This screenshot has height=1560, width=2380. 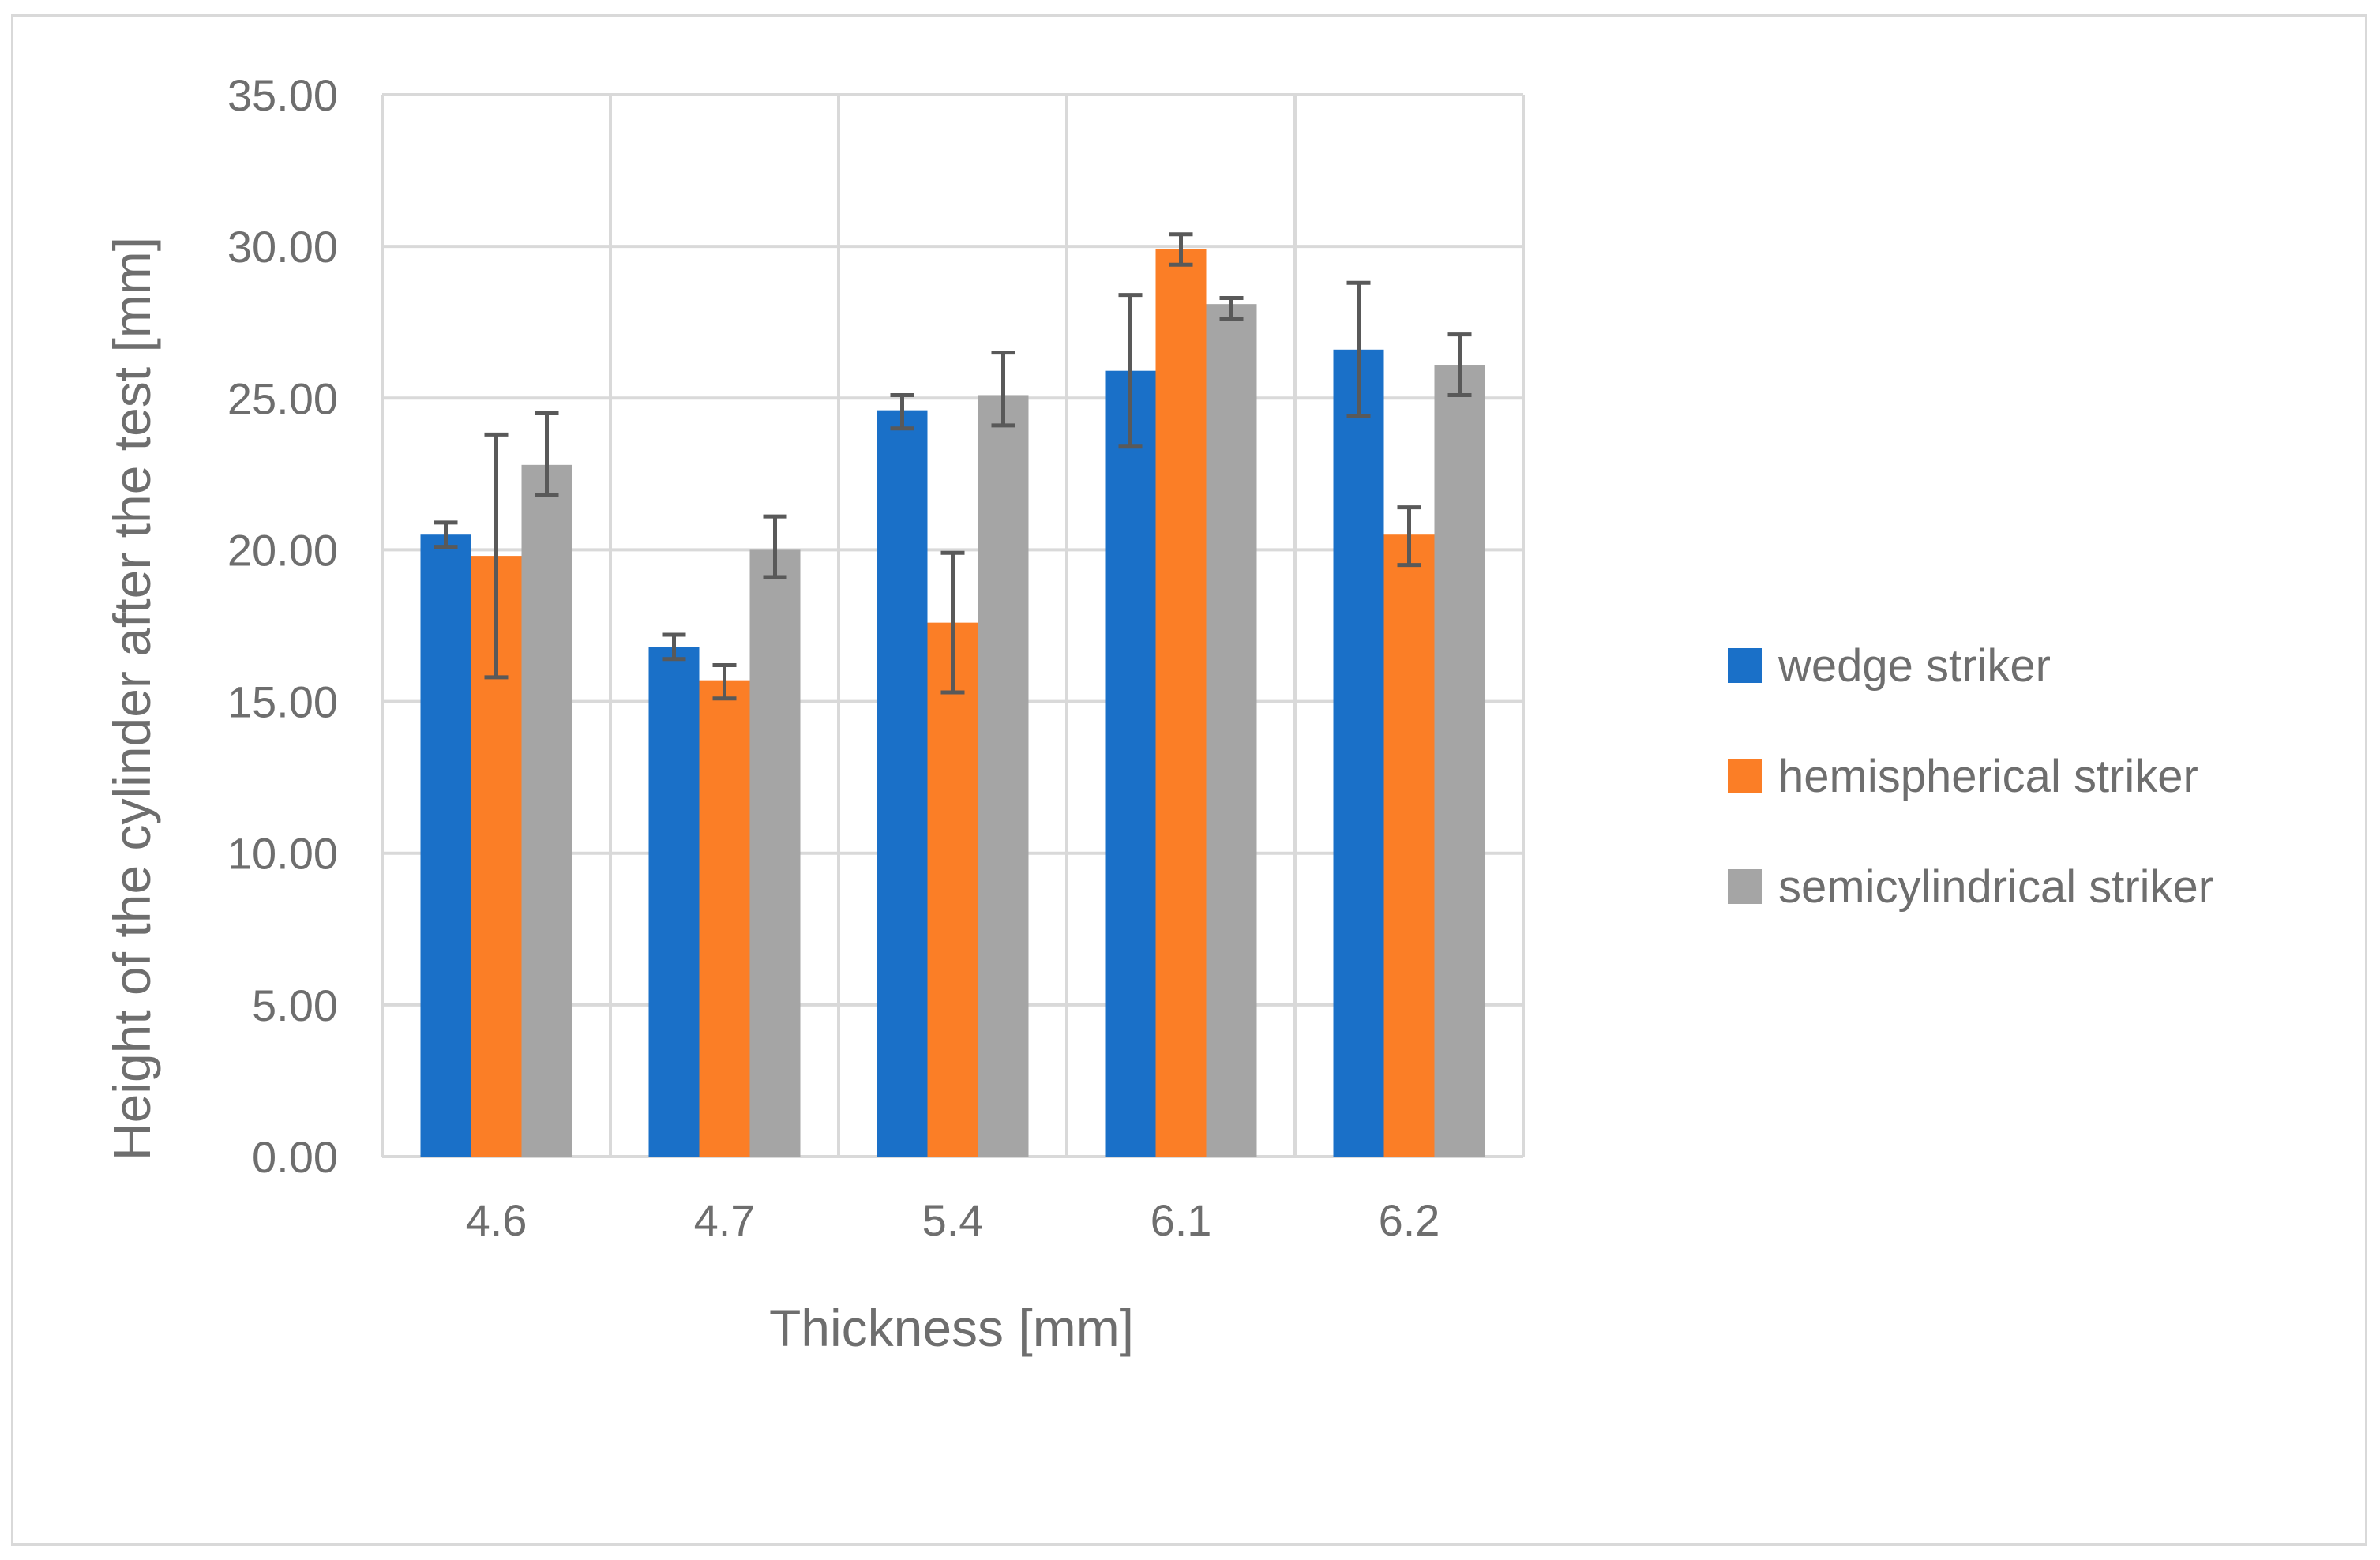 What do you see at coordinates (295, 1005) in the screenshot?
I see `y-tick-label: 5.00` at bounding box center [295, 1005].